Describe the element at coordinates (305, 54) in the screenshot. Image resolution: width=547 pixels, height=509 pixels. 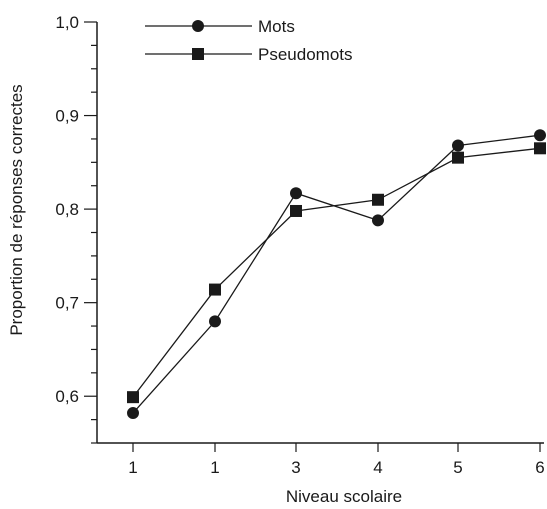
I see `legend-label-pseudomots: Pseudomots` at that location.